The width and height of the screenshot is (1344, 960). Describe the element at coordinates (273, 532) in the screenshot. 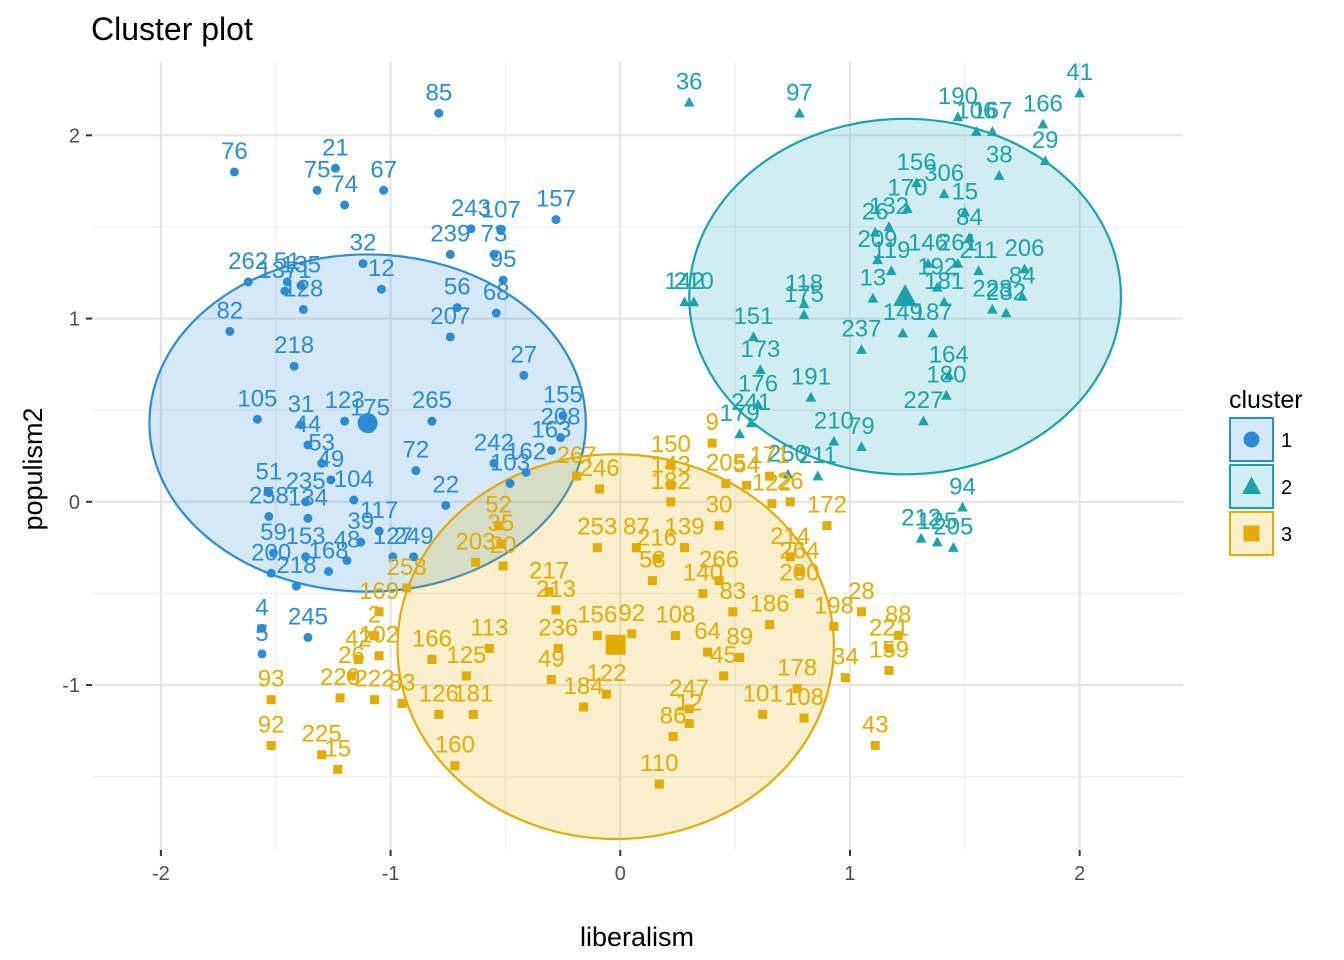

I see `point-label: 59` at that location.